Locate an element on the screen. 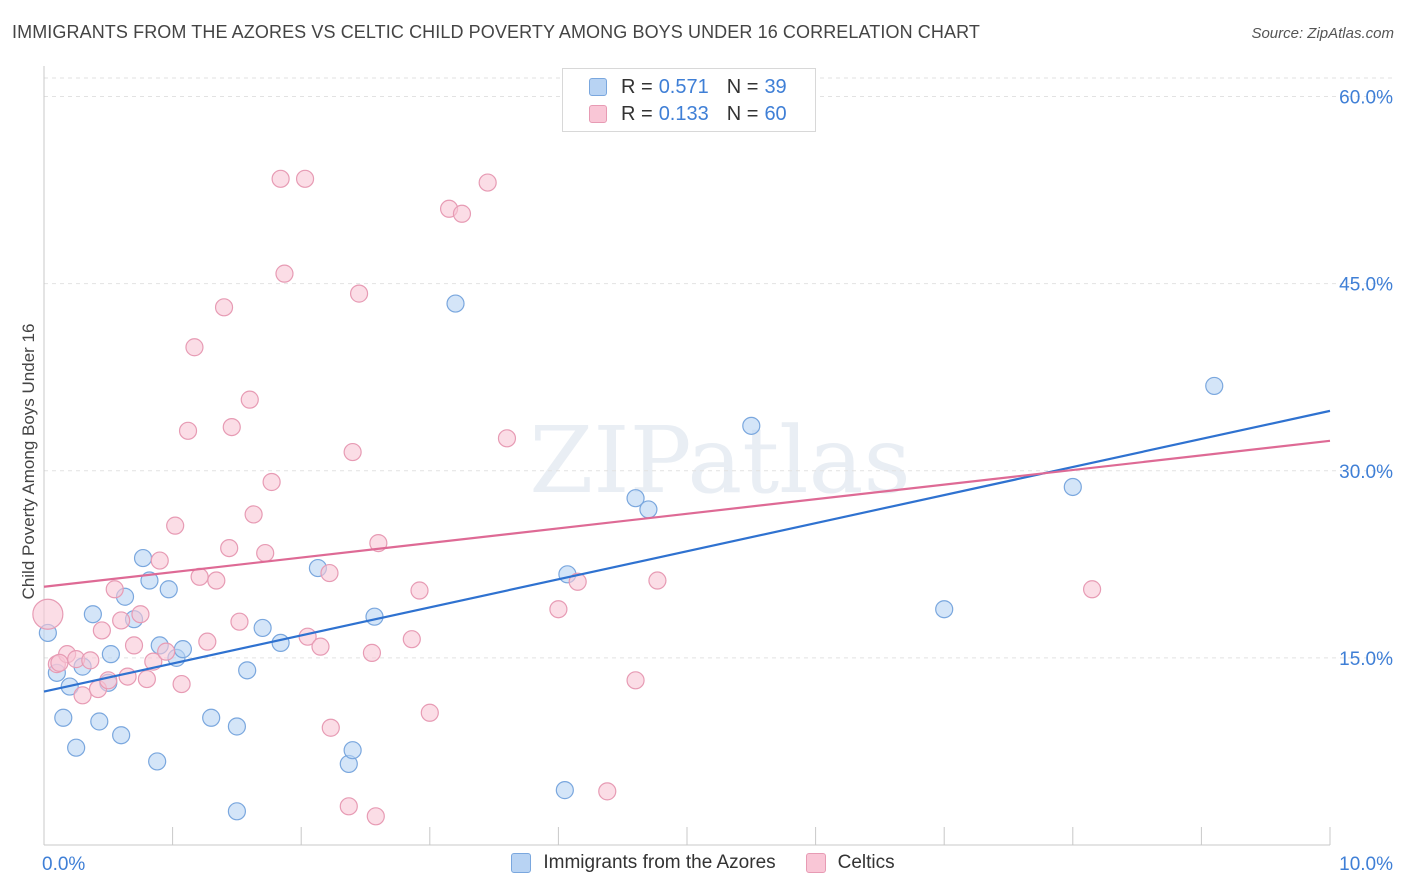 This screenshot has width=1406, height=892. legend-n-value-celtics: 60 is located at coordinates (775, 113).